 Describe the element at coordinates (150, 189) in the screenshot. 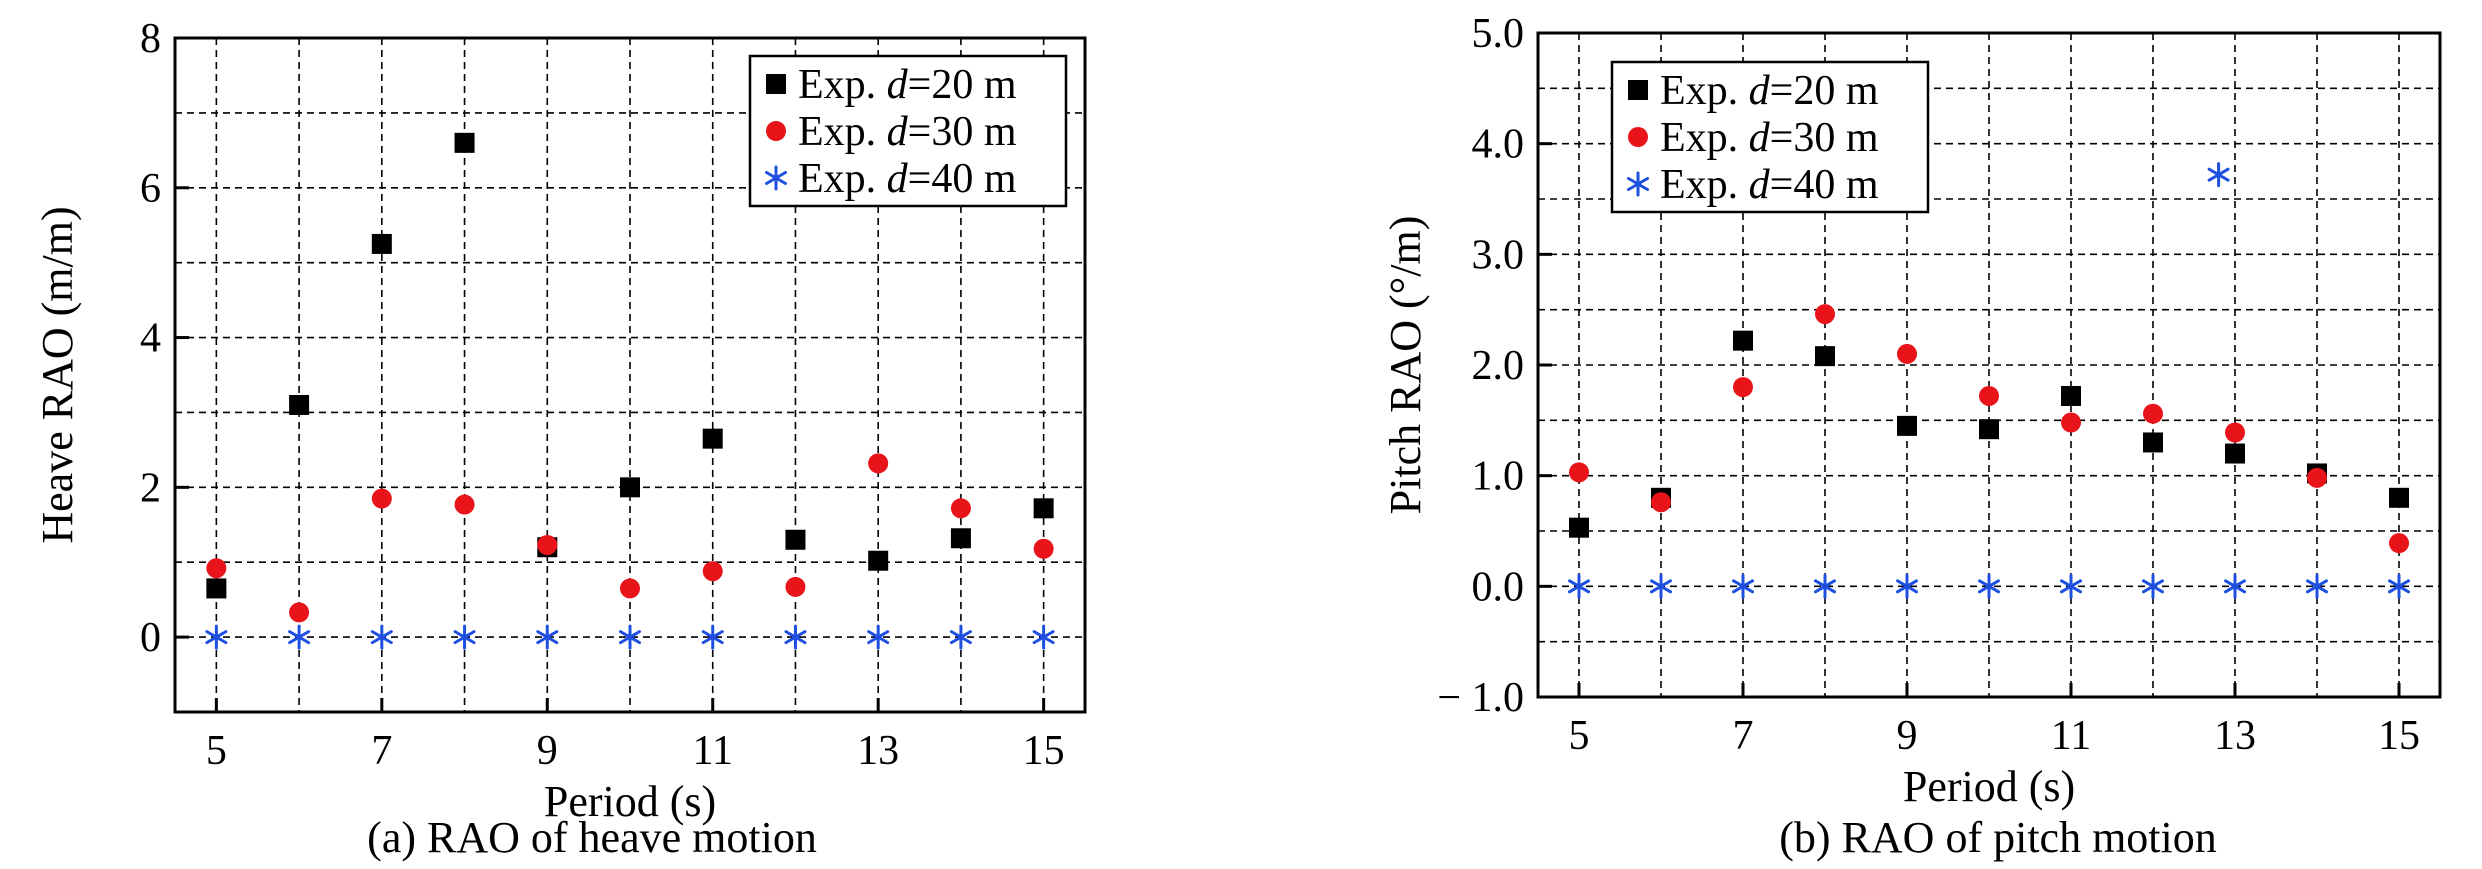

I see `y-tick-label: 6` at that location.